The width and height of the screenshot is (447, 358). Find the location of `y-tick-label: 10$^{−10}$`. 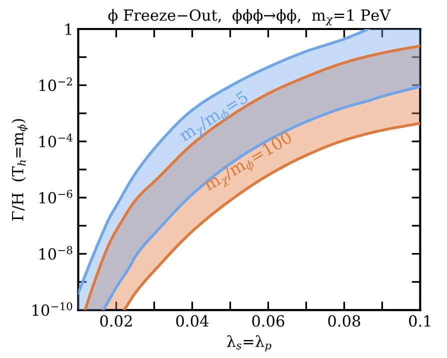

y-tick-label: 10$^{−10}$ is located at coordinates (52, 309).